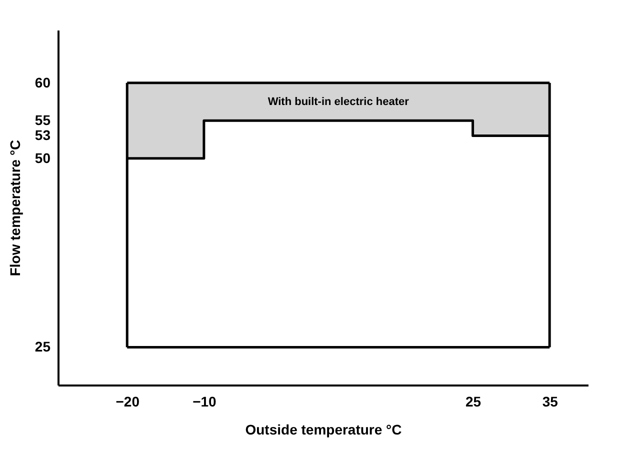 This screenshot has height=459, width=624. I want to click on x-tick-label: 35, so click(550, 402).